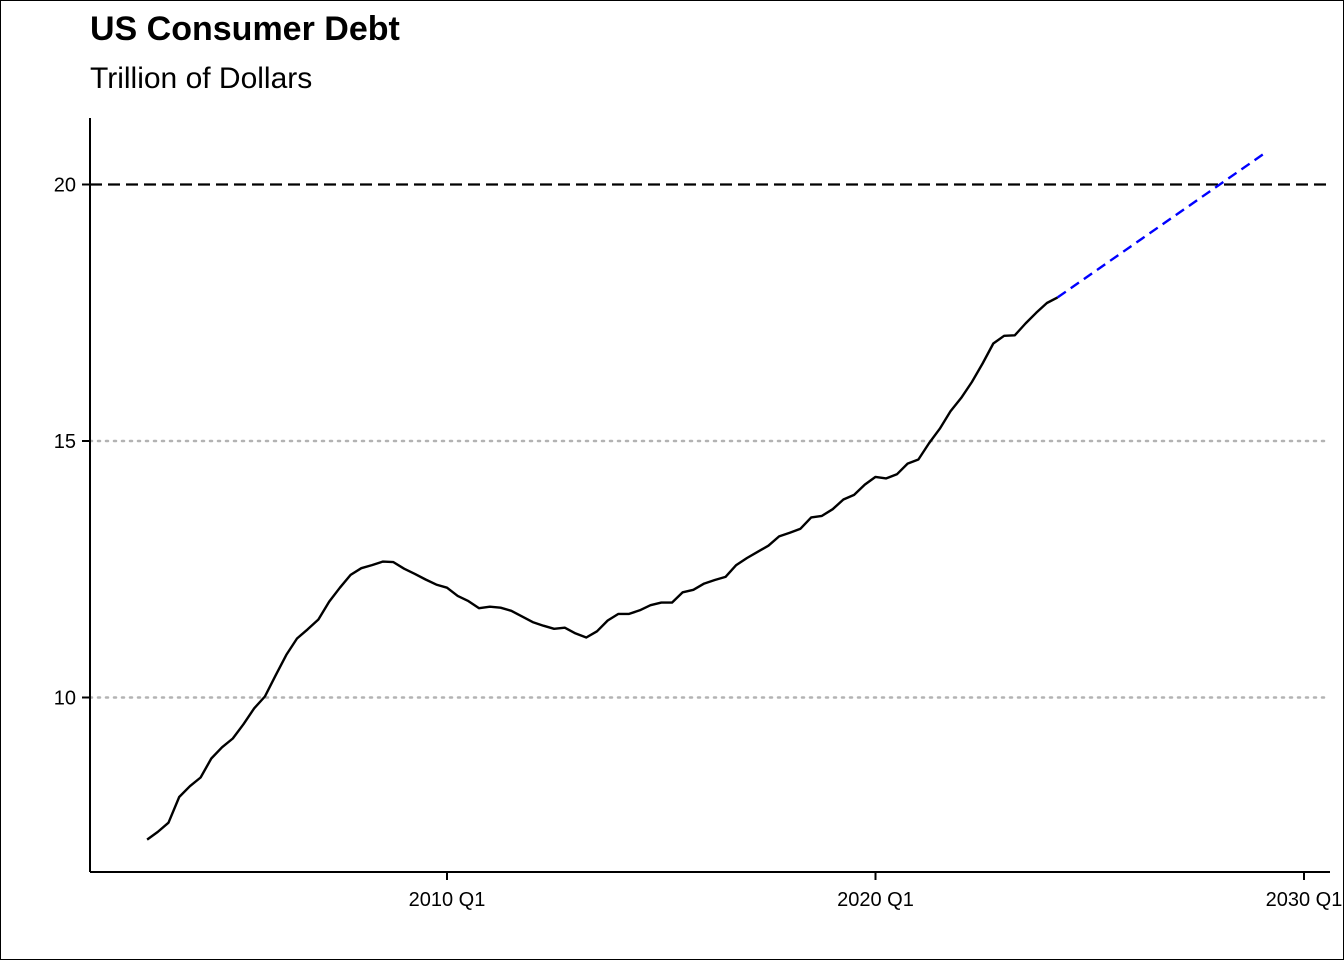 The width and height of the screenshot is (1344, 960). I want to click on y-tick-label: 20, so click(65, 186).